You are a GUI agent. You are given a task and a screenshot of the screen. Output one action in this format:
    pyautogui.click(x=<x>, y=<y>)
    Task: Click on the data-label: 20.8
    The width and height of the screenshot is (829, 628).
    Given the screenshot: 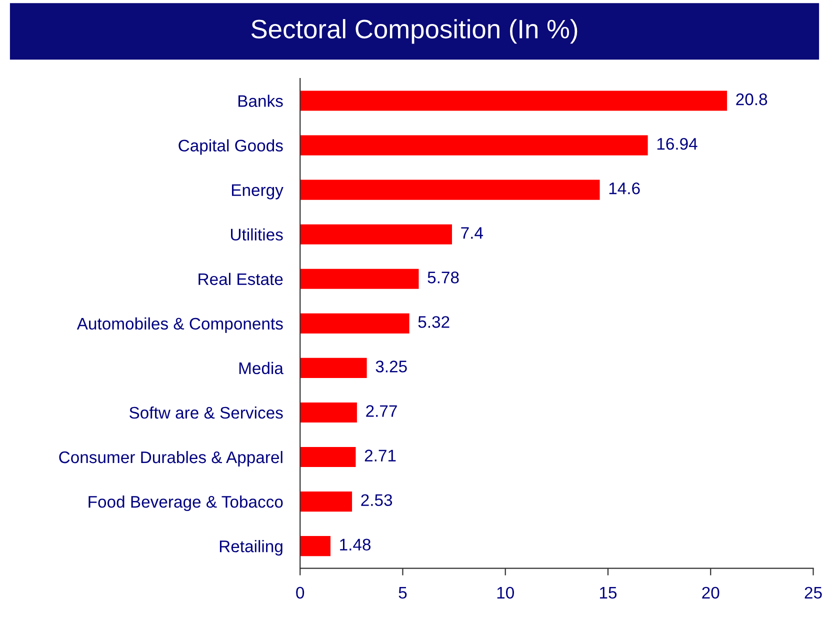 What is the action you would take?
    pyautogui.click(x=752, y=99)
    